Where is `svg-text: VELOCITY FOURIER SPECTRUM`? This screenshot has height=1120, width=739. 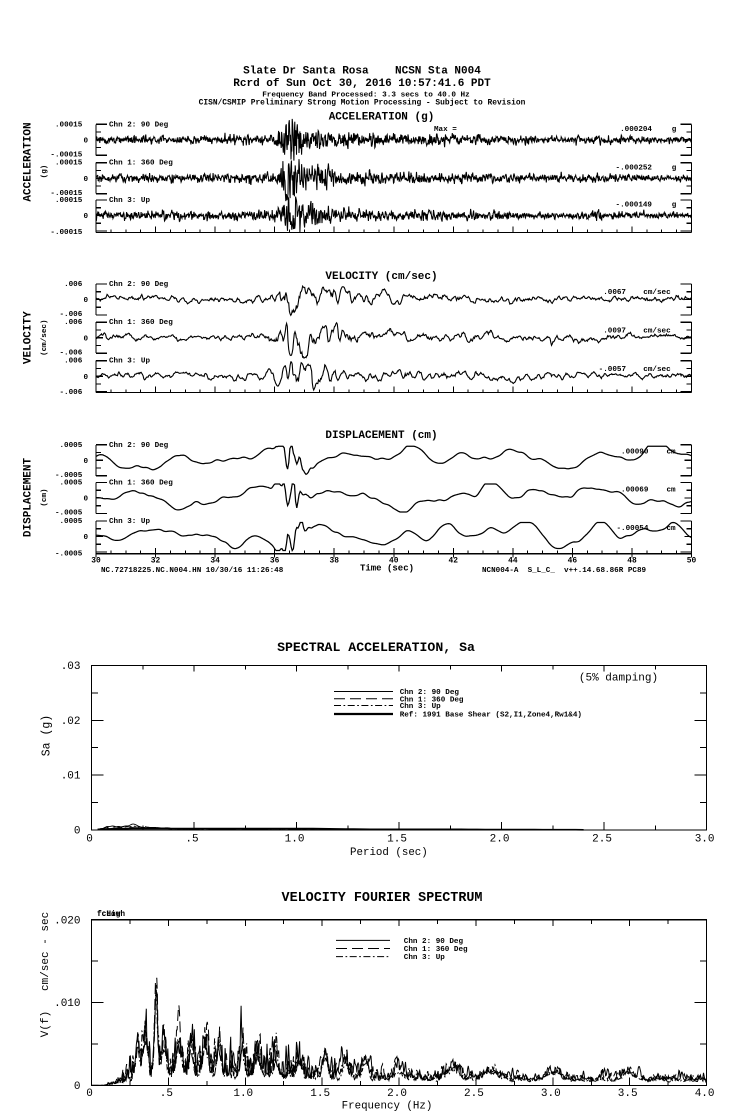
svg-text: VELOCITY FOURIER SPECTRUM is located at coordinates (382, 898).